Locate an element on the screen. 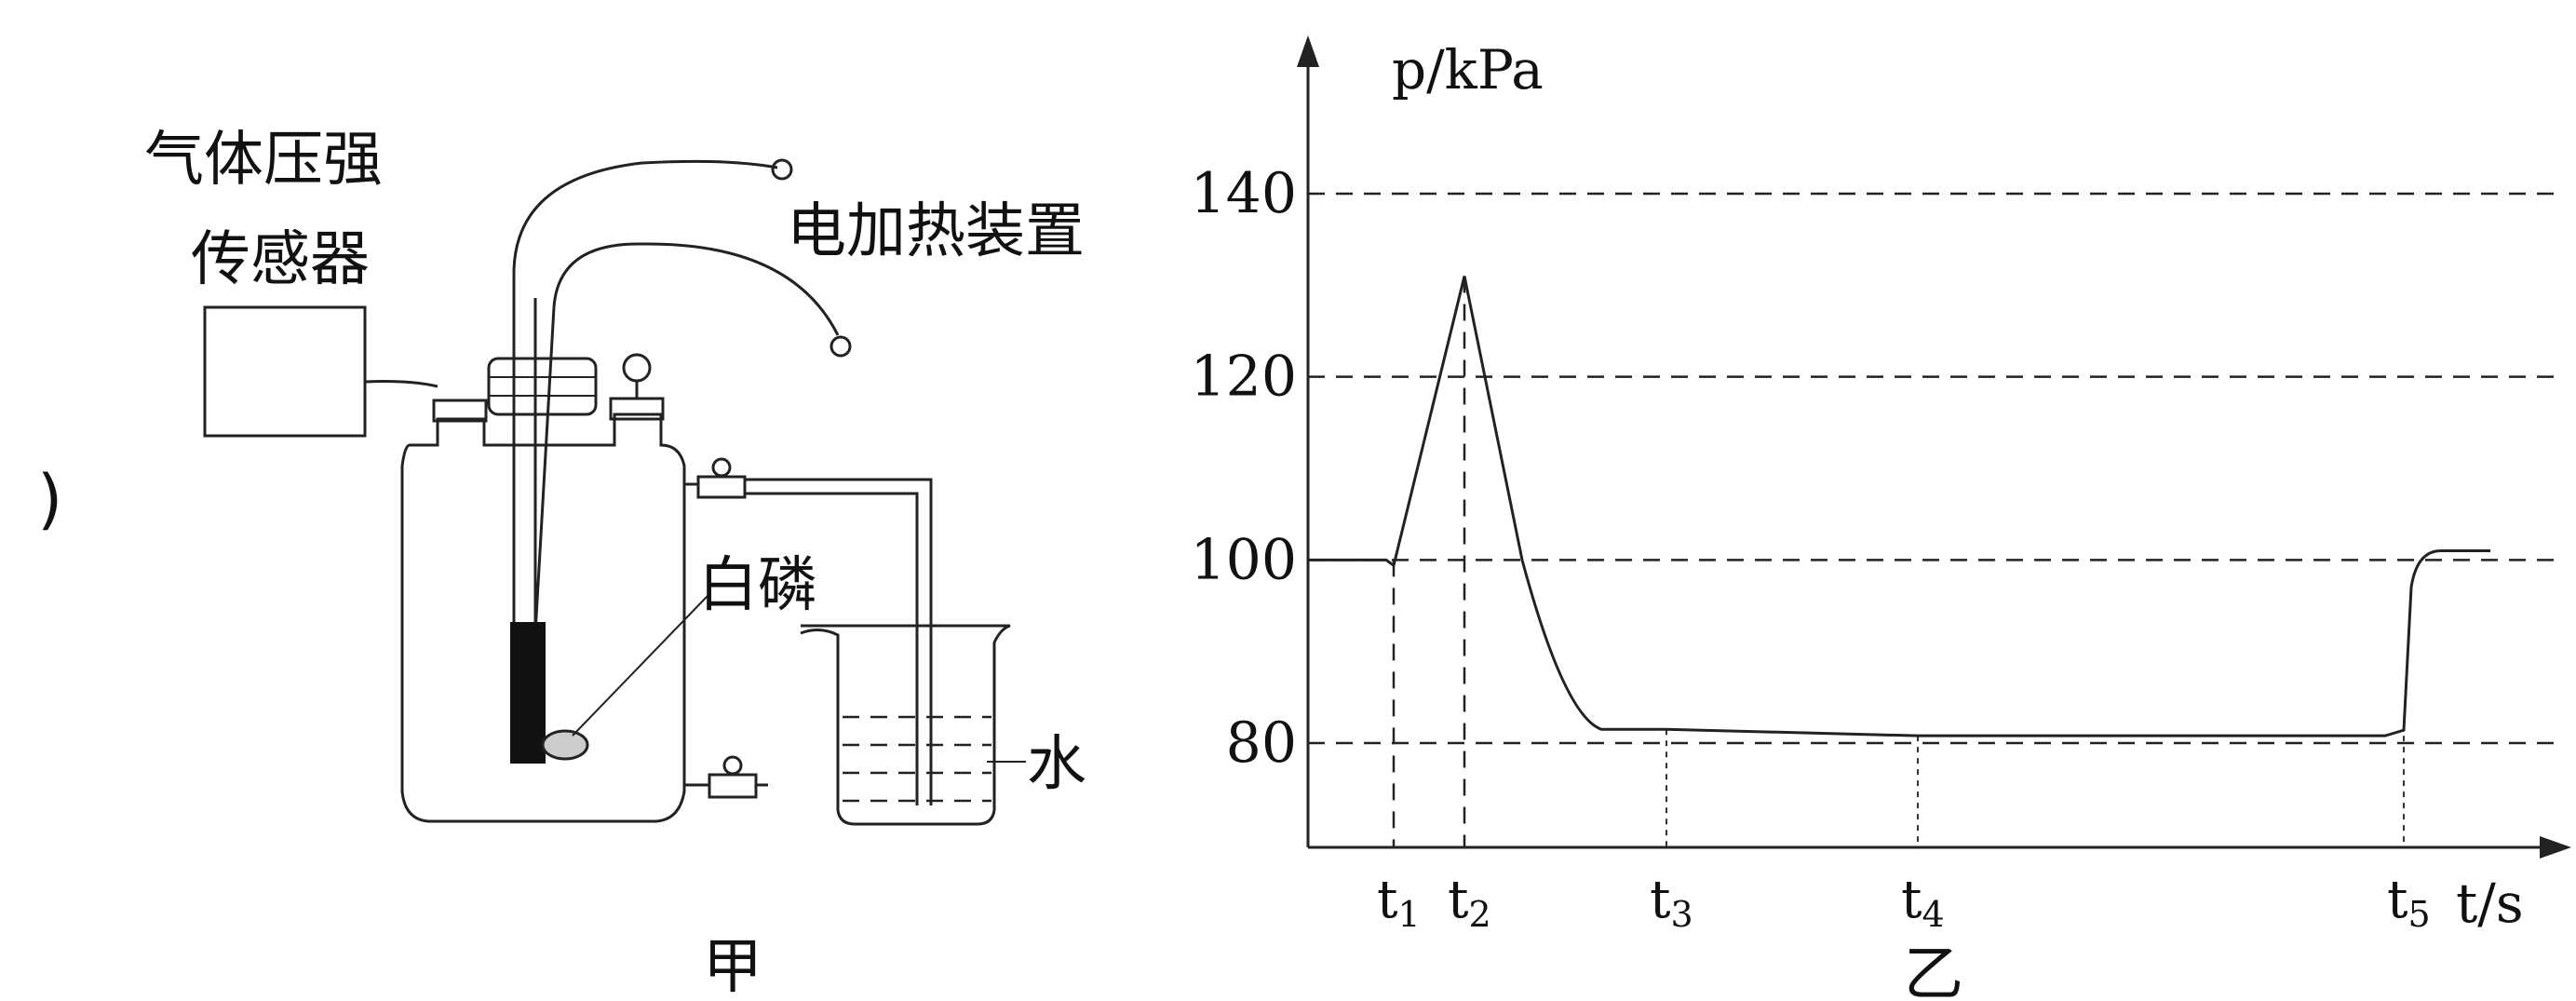 This screenshot has height=1001, width=2576. water-label: 水 is located at coordinates (1056, 764).